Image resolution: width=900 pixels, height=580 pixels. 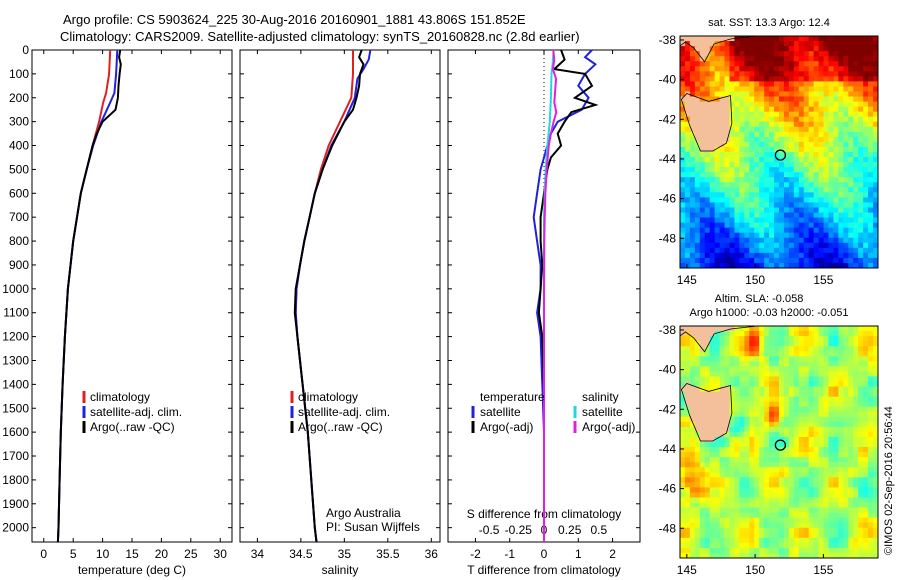 I want to click on x-tick-label: 145, so click(x=687, y=280).